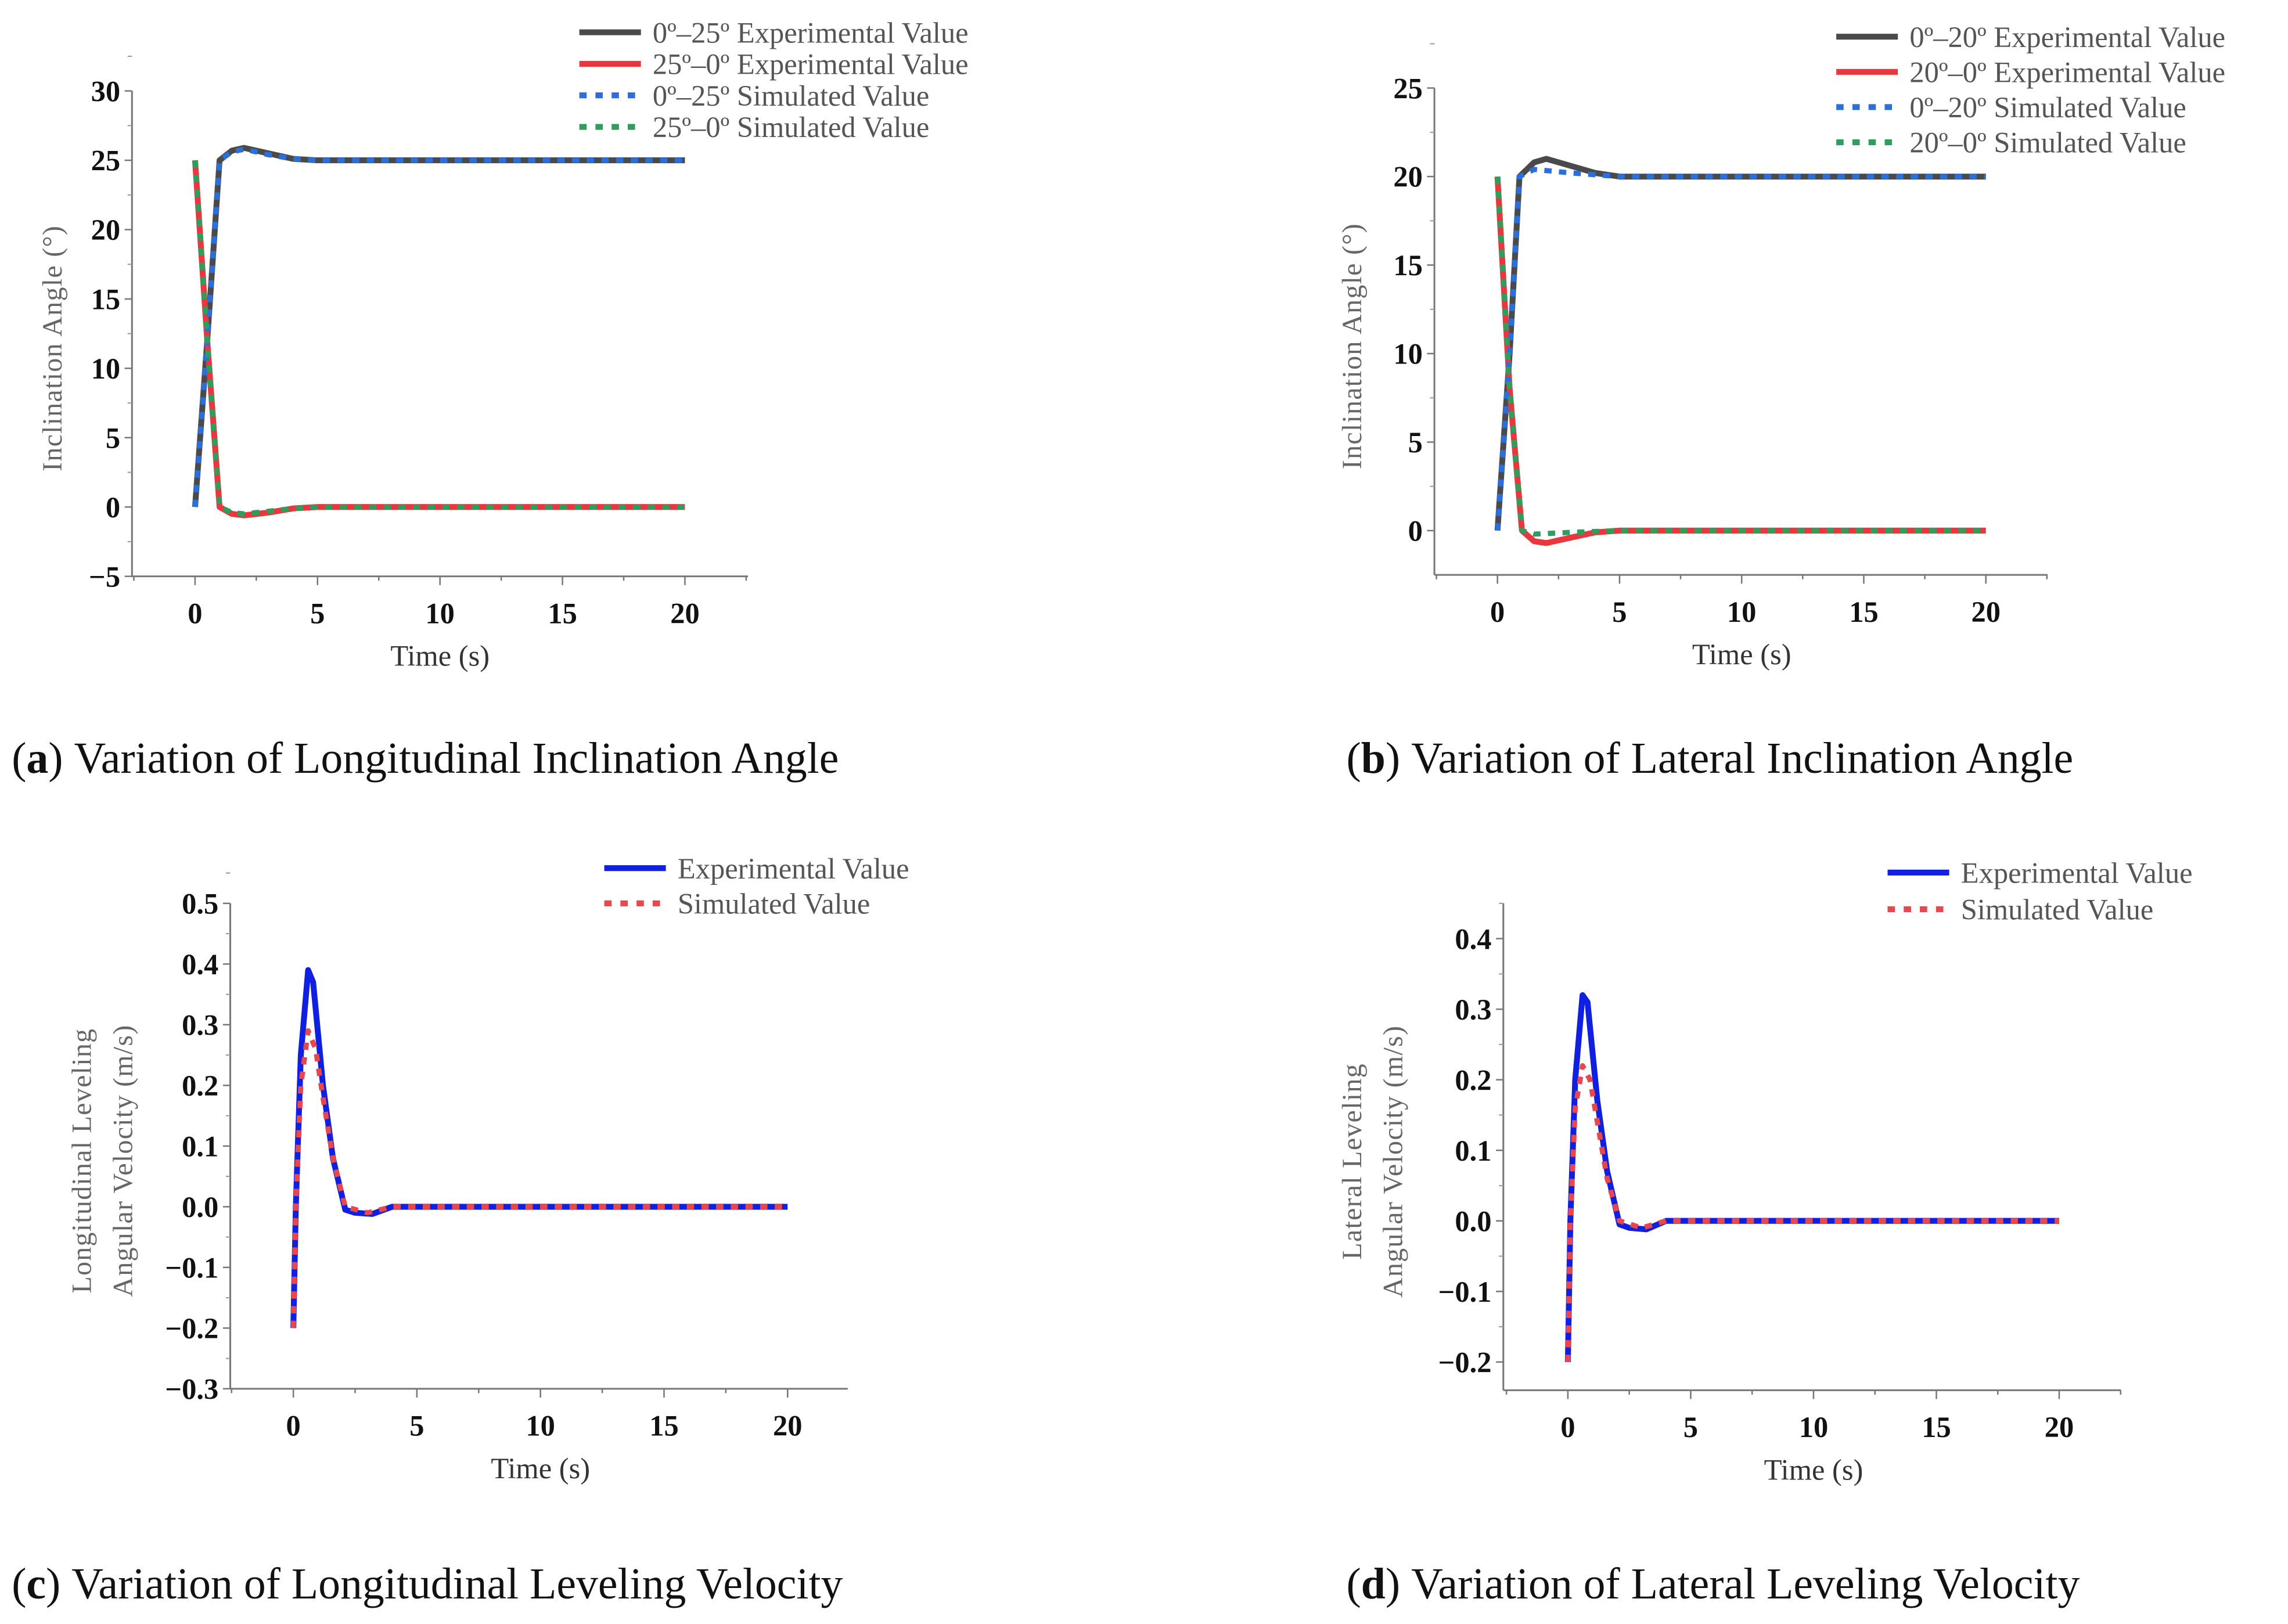 The height and width of the screenshot is (1624, 2288). I want to click on y-tick-label: −5, so click(105, 576).